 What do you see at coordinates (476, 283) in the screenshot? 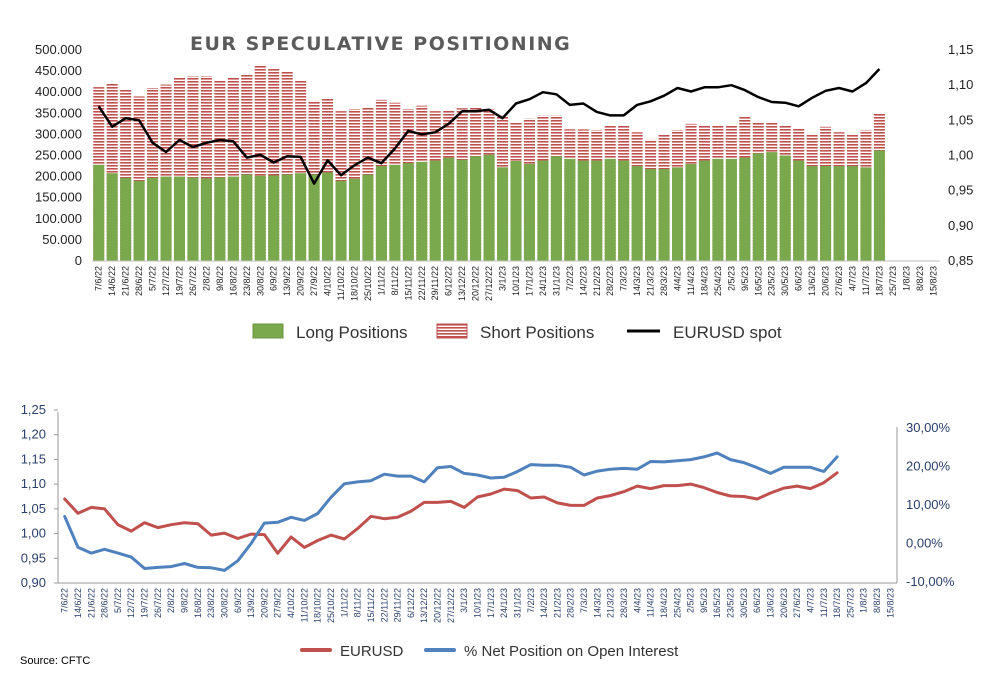
I see `x-tick-label: 20/12/22` at bounding box center [476, 283].